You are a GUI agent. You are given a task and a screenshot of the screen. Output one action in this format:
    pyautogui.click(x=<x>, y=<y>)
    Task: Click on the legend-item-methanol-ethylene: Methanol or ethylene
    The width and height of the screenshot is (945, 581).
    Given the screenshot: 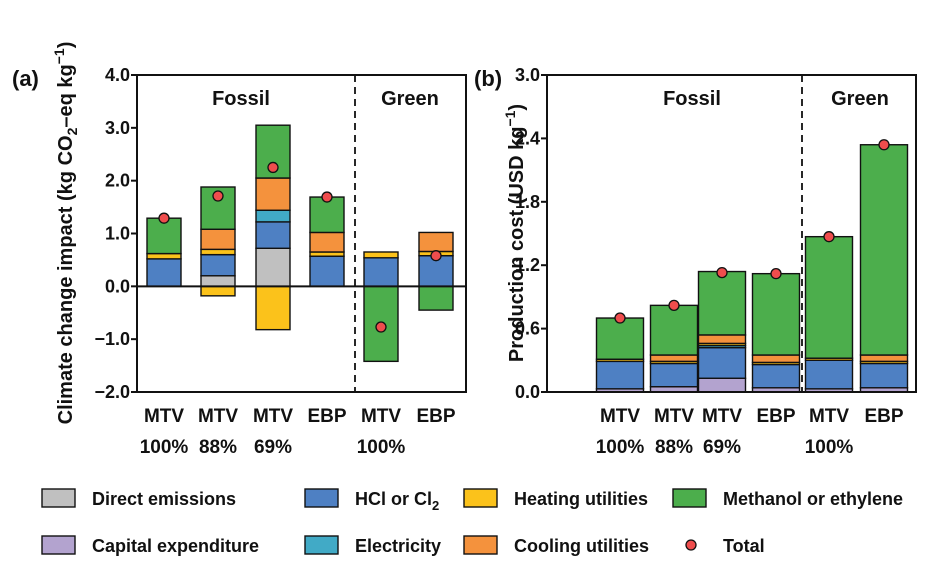 What is the action you would take?
    pyautogui.click(x=787, y=498)
    